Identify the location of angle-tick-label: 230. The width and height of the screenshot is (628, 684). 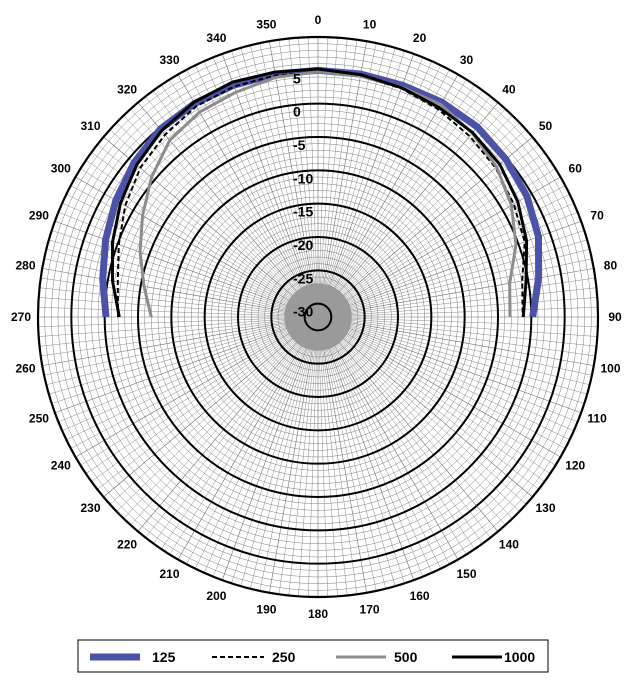
(90, 508).